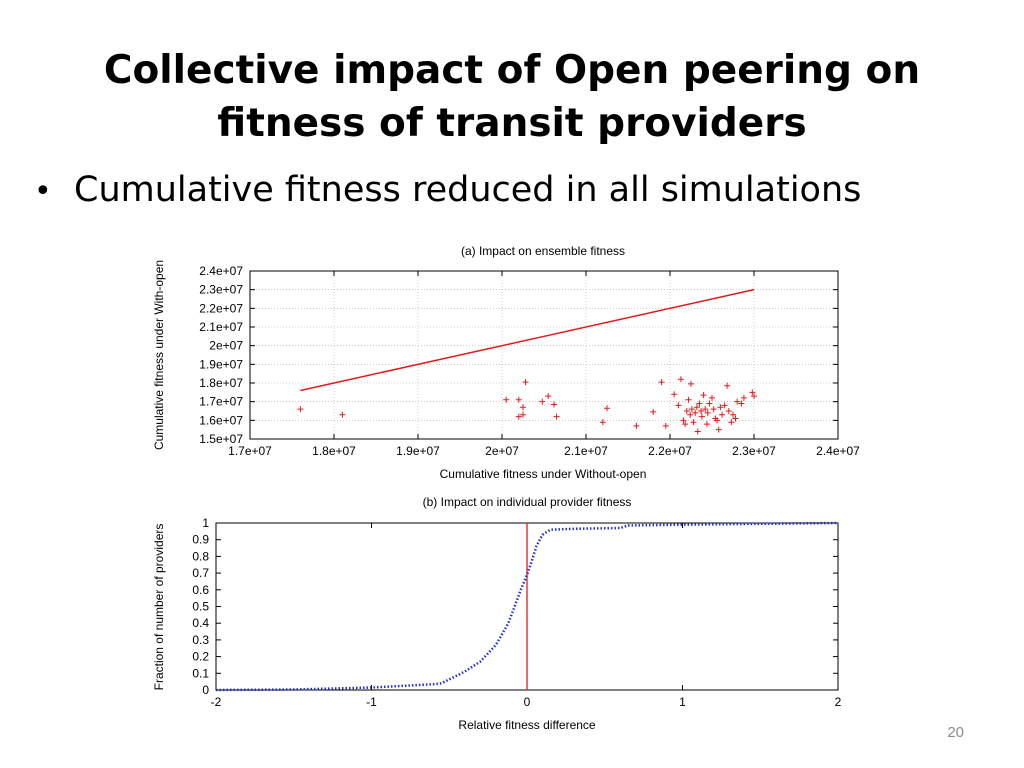 This screenshot has height=768, width=1024. Describe the element at coordinates (670, 451) in the screenshot. I see `chart-a-xtick-label: 2.2e+07` at that location.